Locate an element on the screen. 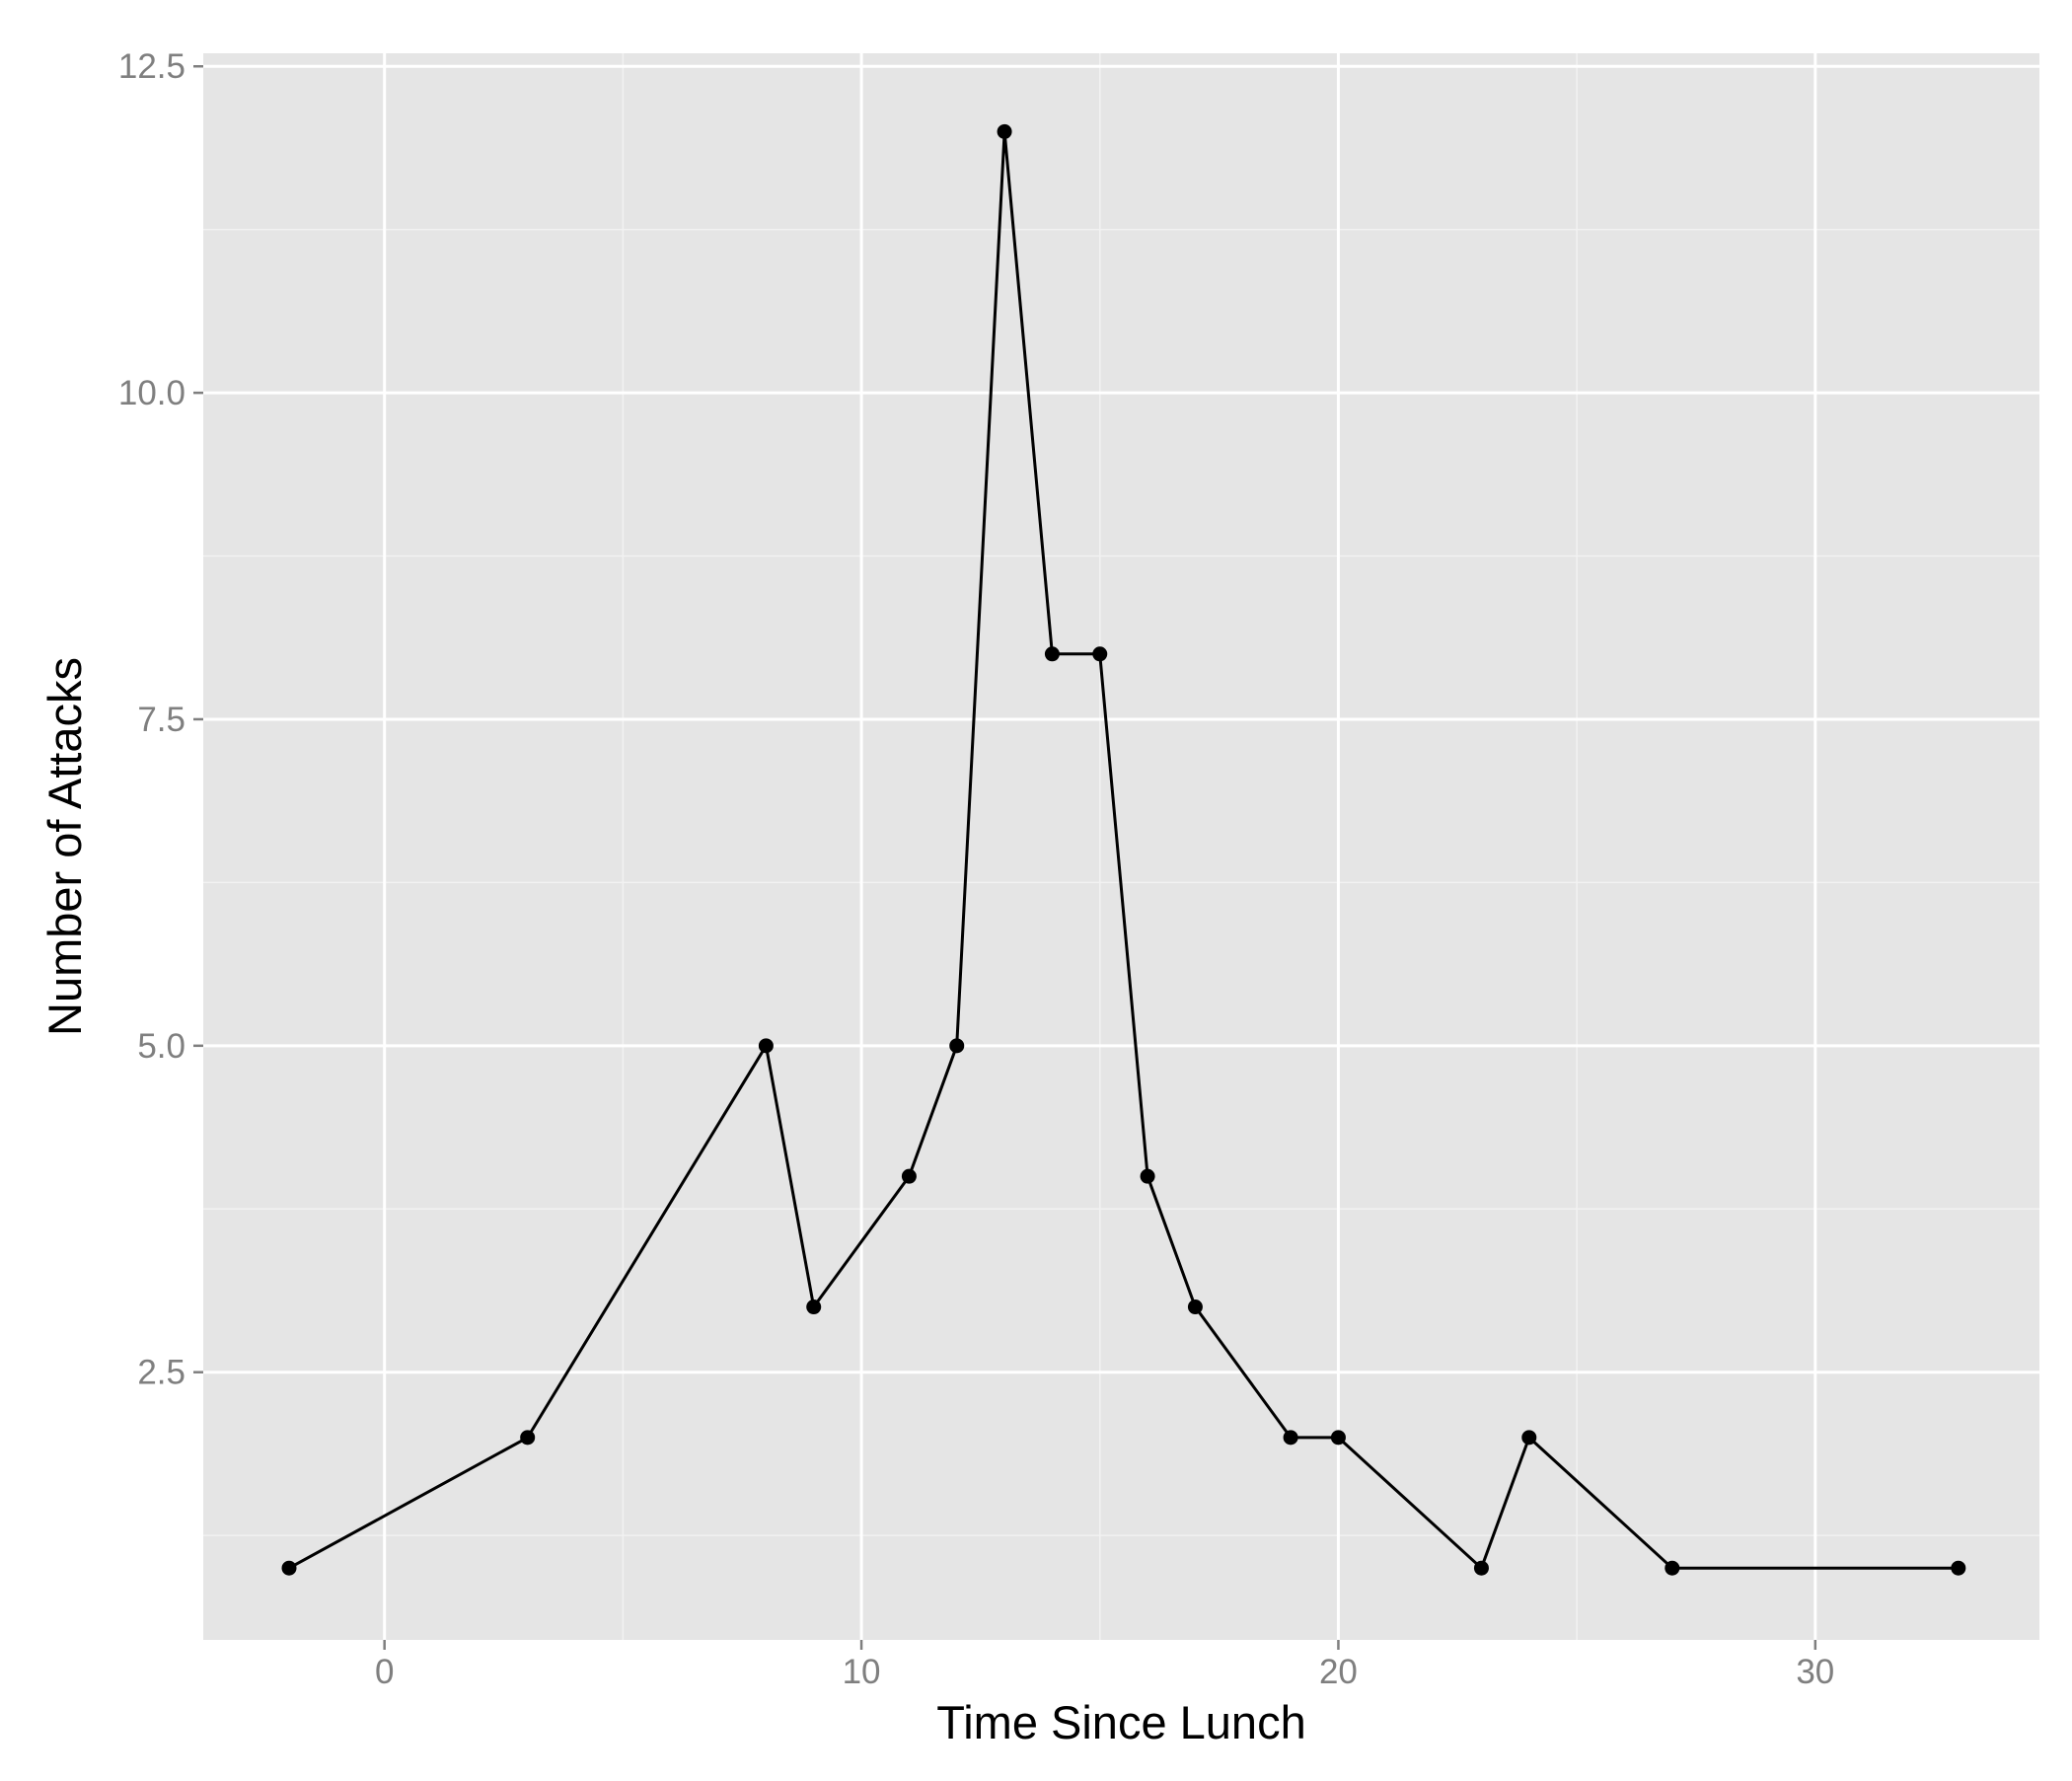 Image resolution: width=2072 pixels, height=1781 pixels. y-axis: 2.5 5.0 7.5 10.0 12.5 is located at coordinates (161, 719).